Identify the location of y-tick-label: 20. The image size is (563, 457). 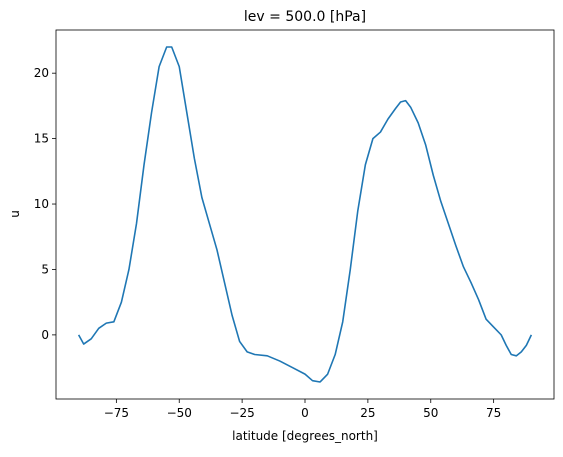
(41, 73).